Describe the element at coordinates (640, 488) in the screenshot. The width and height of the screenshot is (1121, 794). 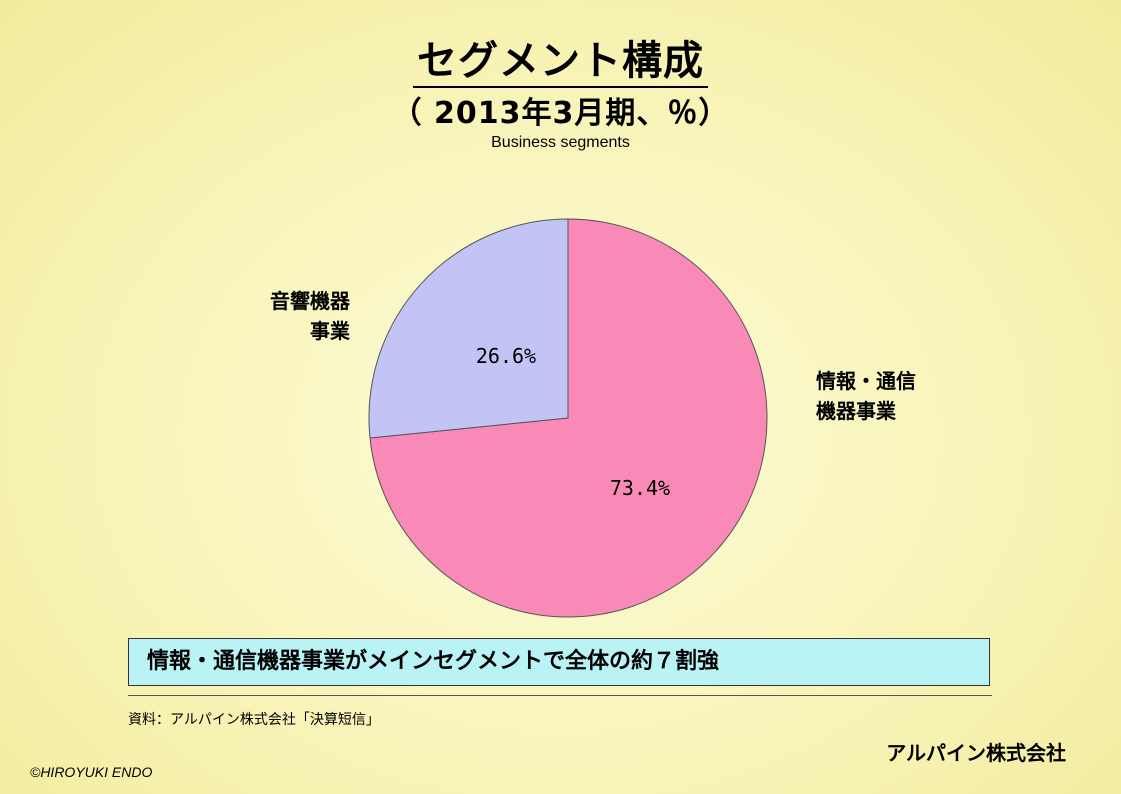
I see `pie-value-label-0: 73.4%` at that location.